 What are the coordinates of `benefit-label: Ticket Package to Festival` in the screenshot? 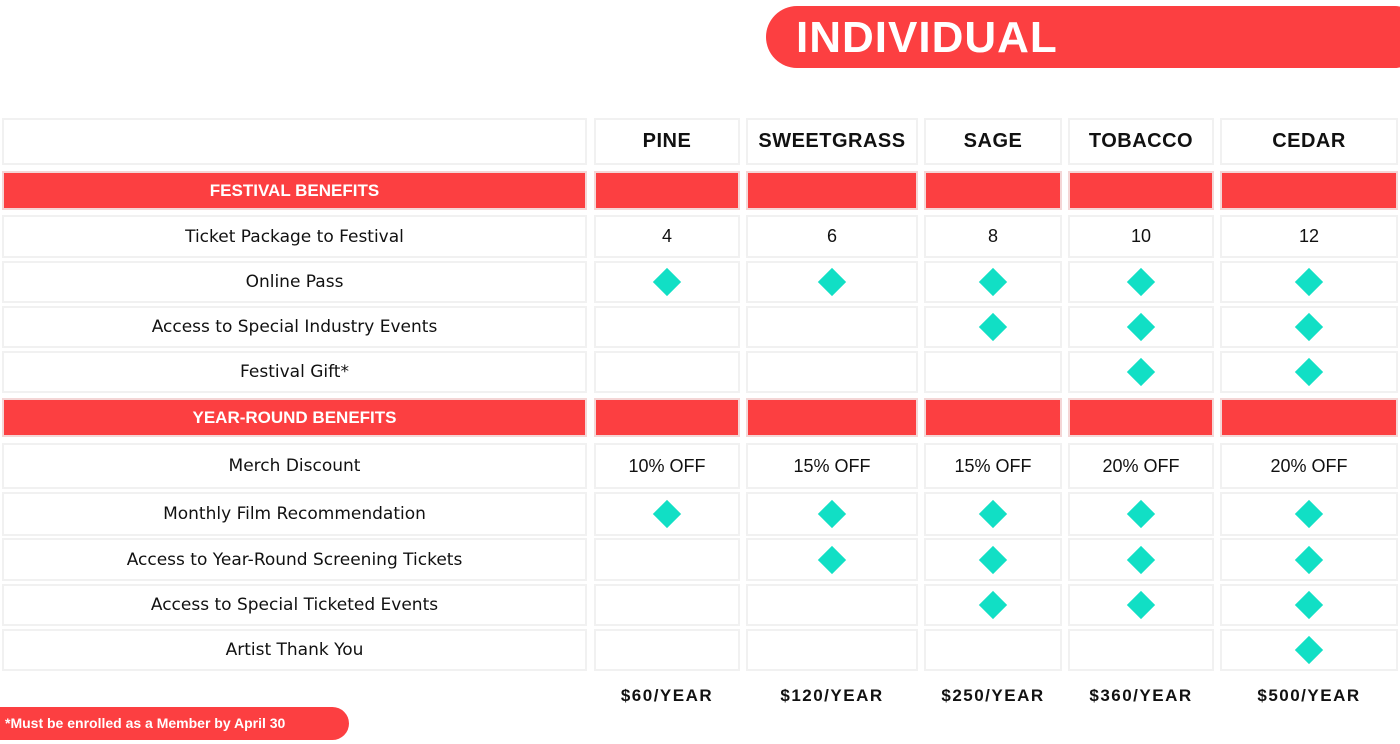 It's located at (294, 236).